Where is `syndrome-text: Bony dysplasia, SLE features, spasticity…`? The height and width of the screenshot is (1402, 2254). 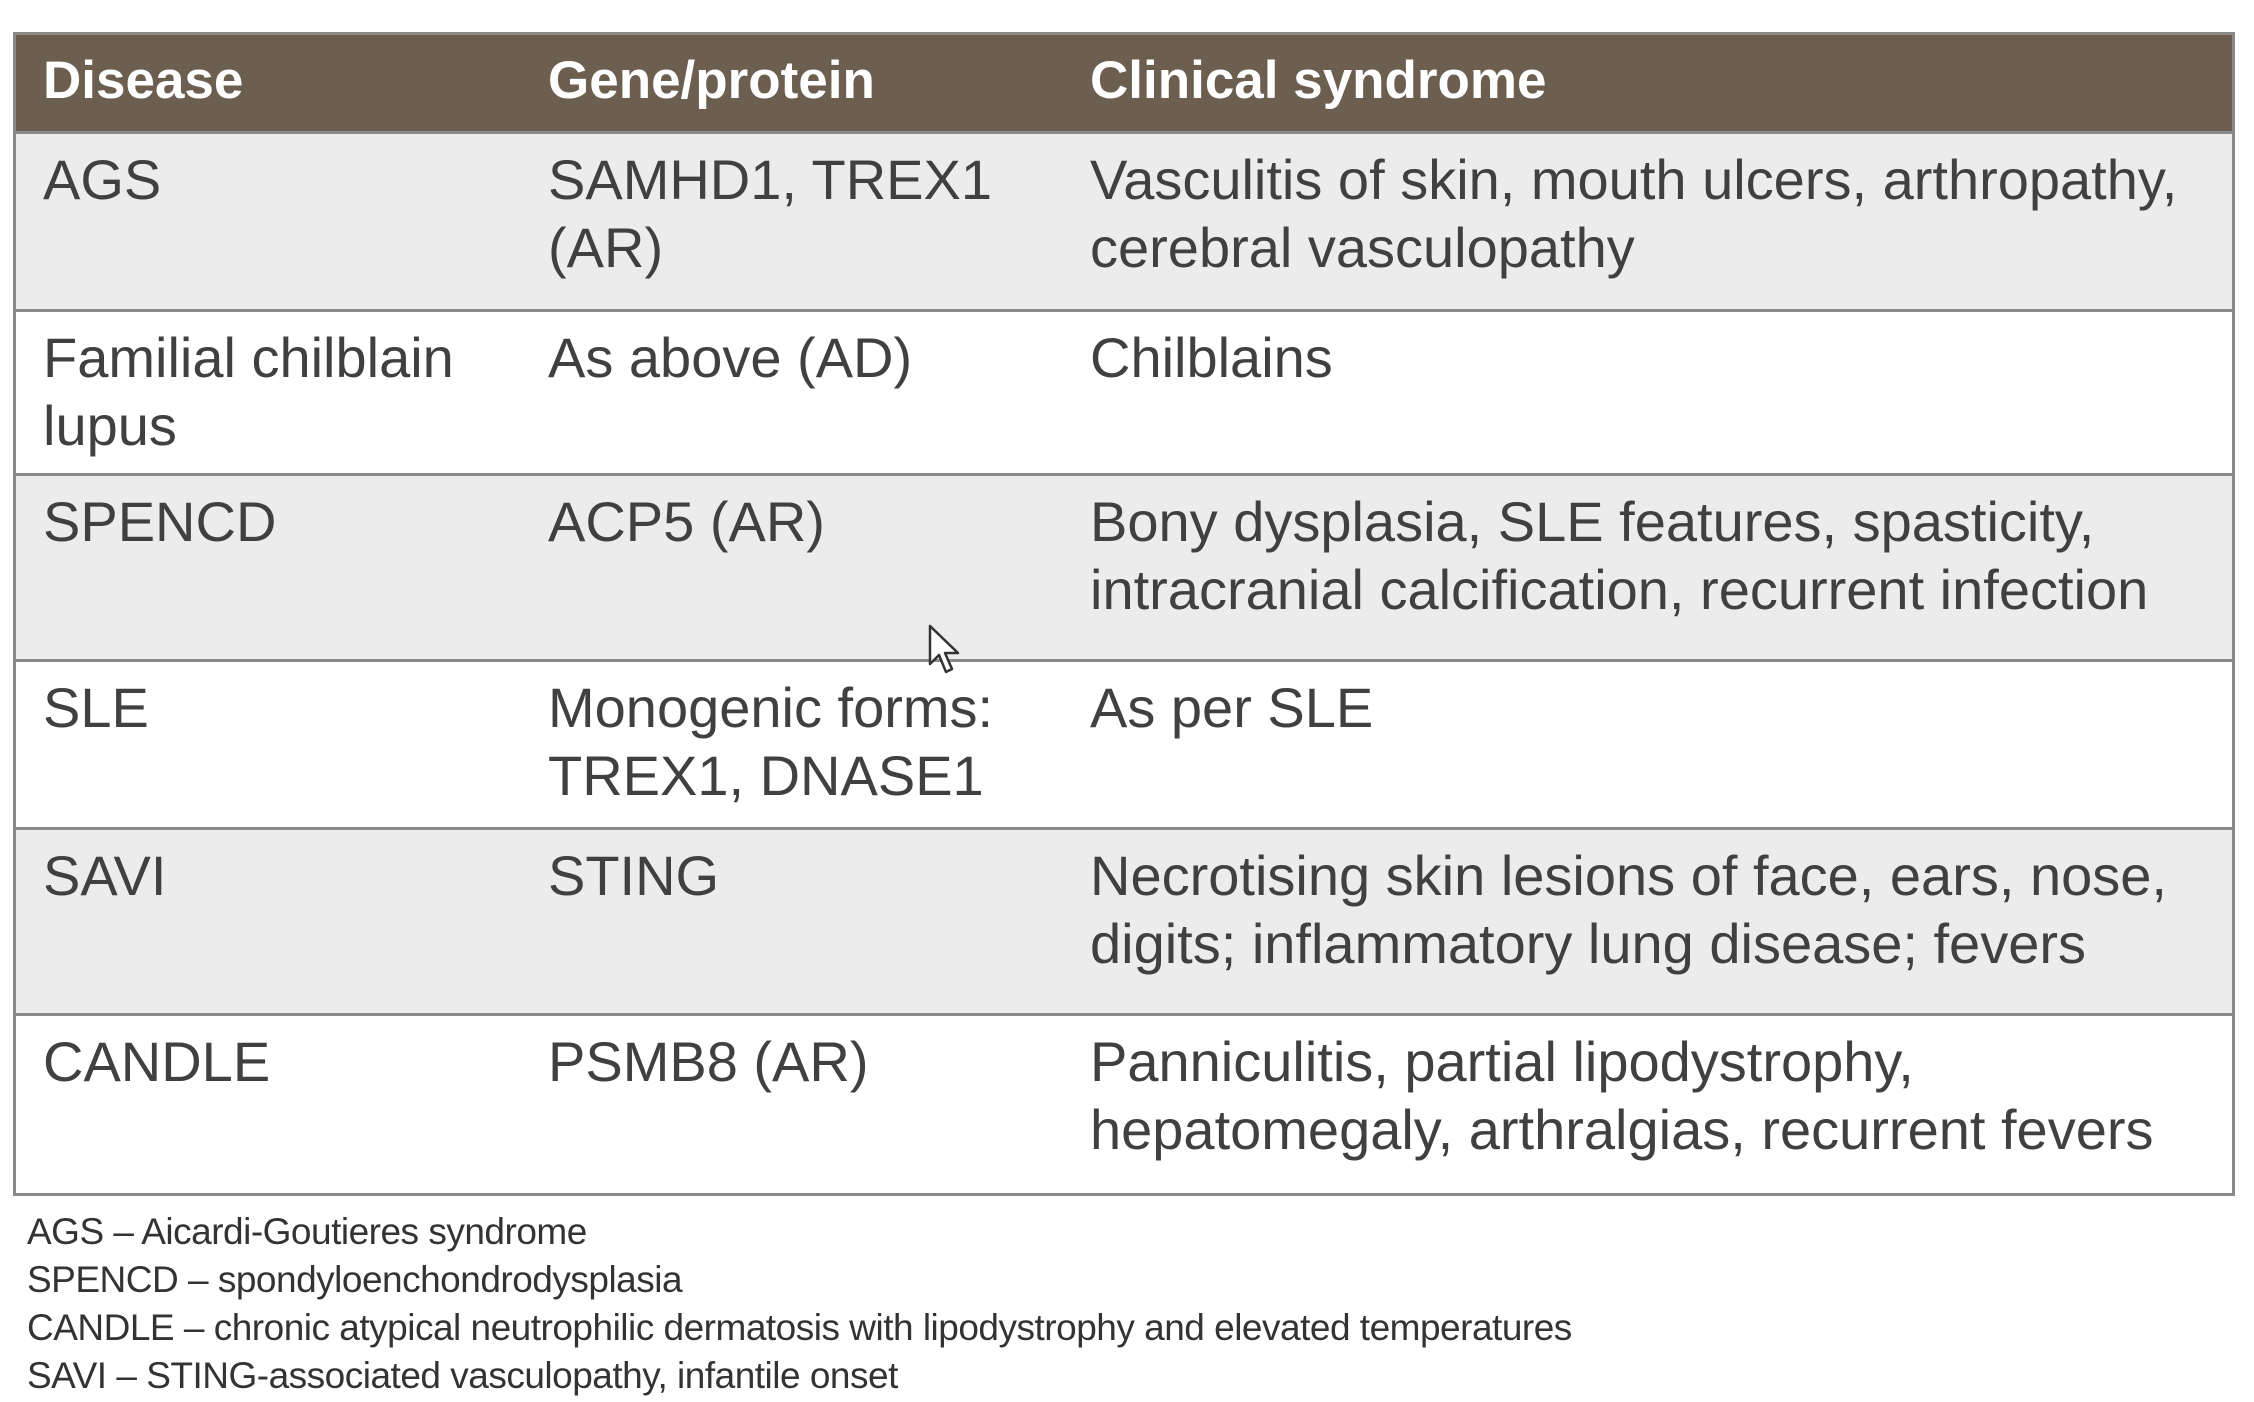
syndrome-text: Bony dysplasia, SLE features, spasticity… is located at coordinates (1592, 521).